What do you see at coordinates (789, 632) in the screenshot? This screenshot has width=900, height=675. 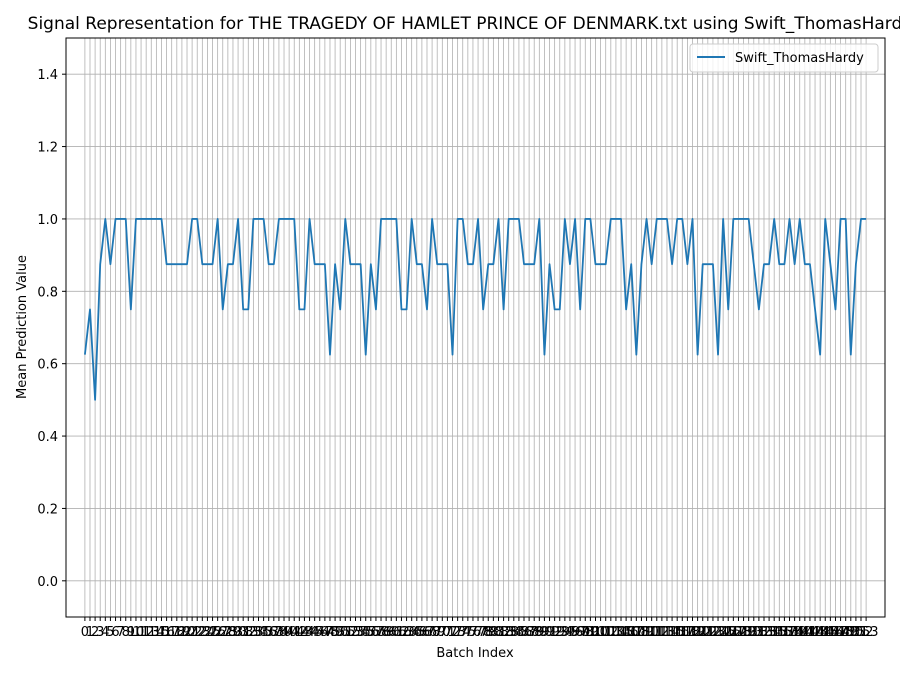 I see `x-tick-label: 138` at bounding box center [789, 632].